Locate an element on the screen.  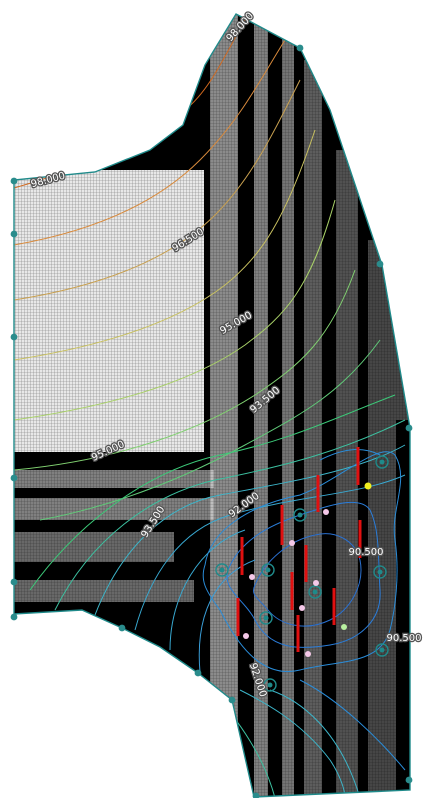
wells is located at coordinates (302, 573).